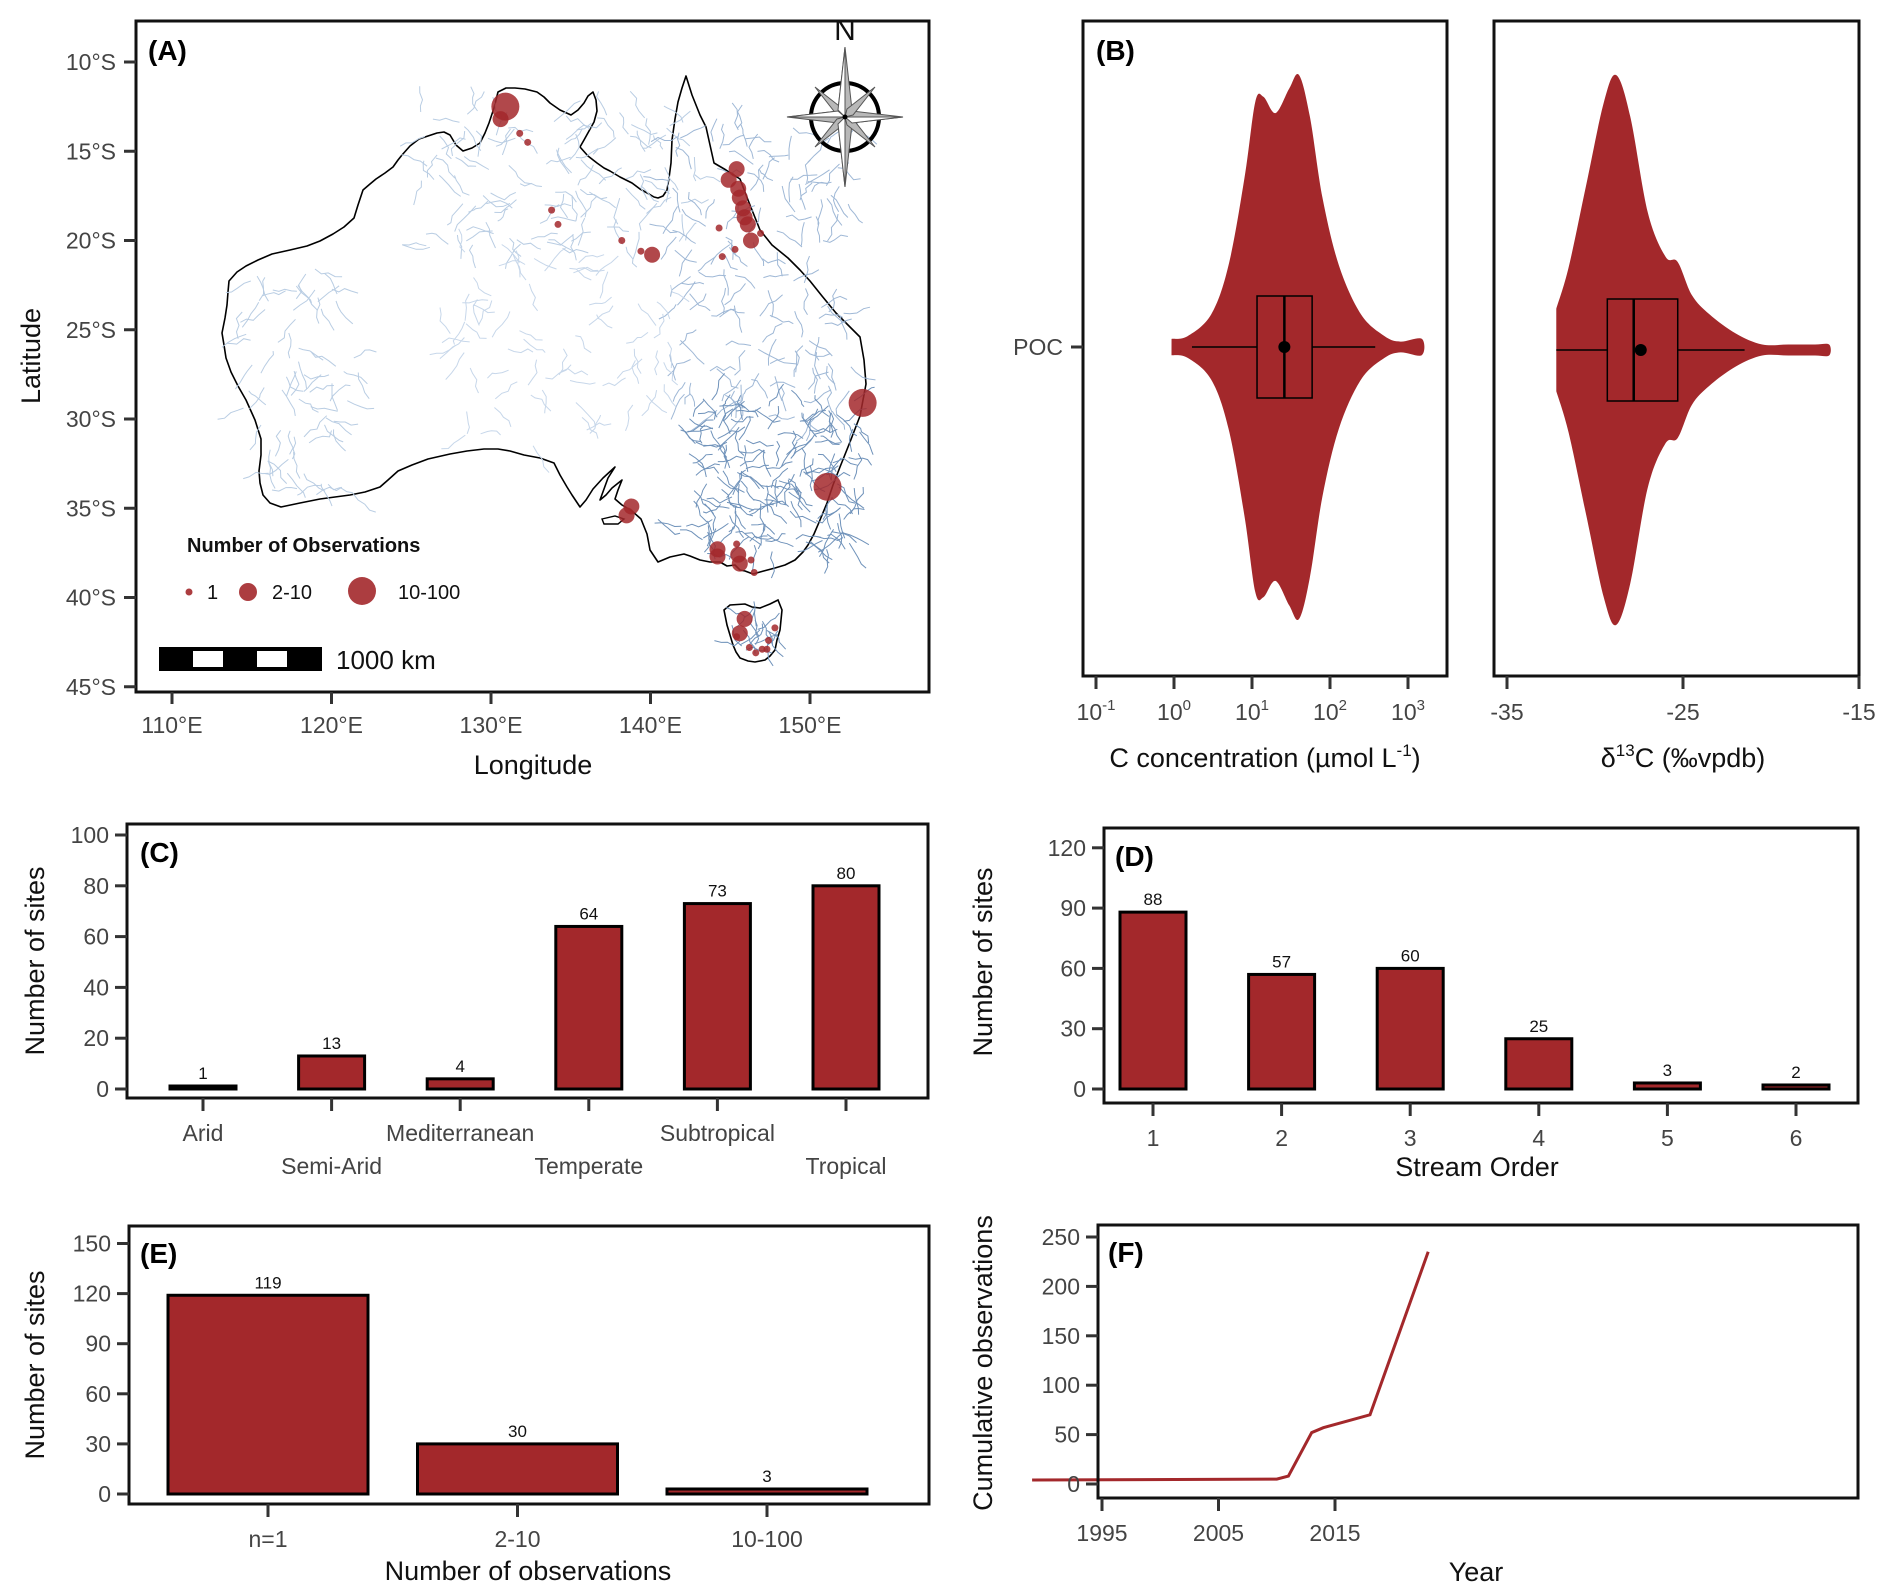 The image size is (1892, 1594). What do you see at coordinates (159, 852) in the screenshot?
I see `panel-label-c: (C)` at bounding box center [159, 852].